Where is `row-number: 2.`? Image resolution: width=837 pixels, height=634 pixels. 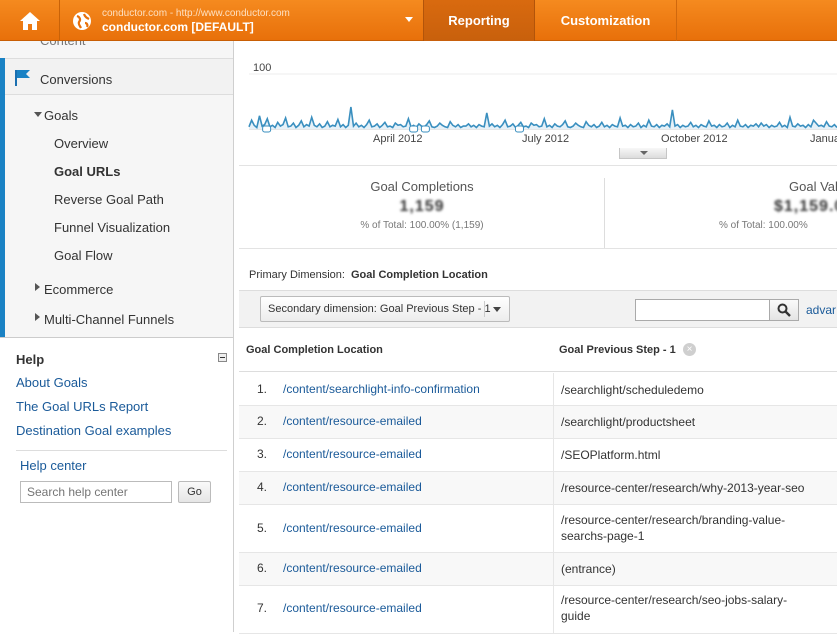 row-number: 2. is located at coordinates (262, 421).